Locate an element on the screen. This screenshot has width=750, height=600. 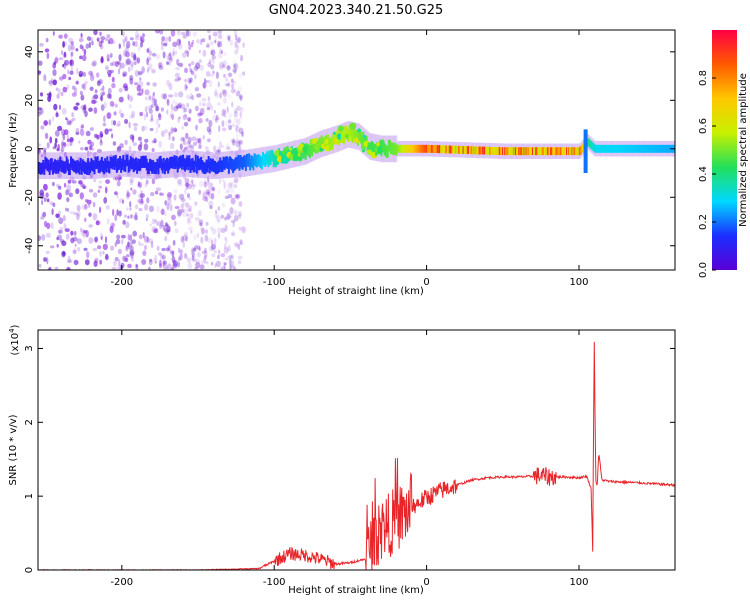
colorbar-tick-label: 0.0 is located at coordinates (703, 270).